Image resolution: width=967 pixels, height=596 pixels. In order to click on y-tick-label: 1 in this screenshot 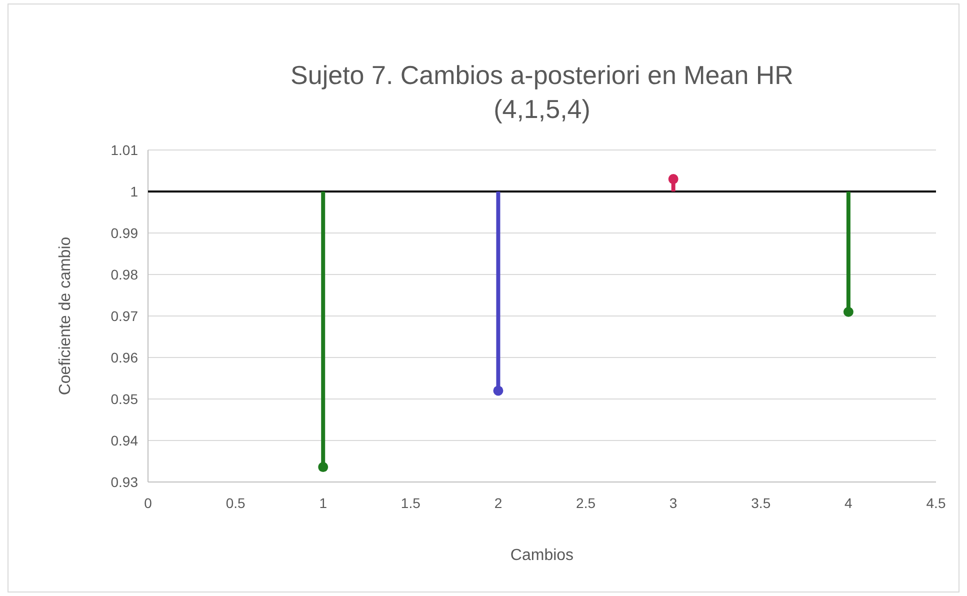, I will do `click(134, 191)`.